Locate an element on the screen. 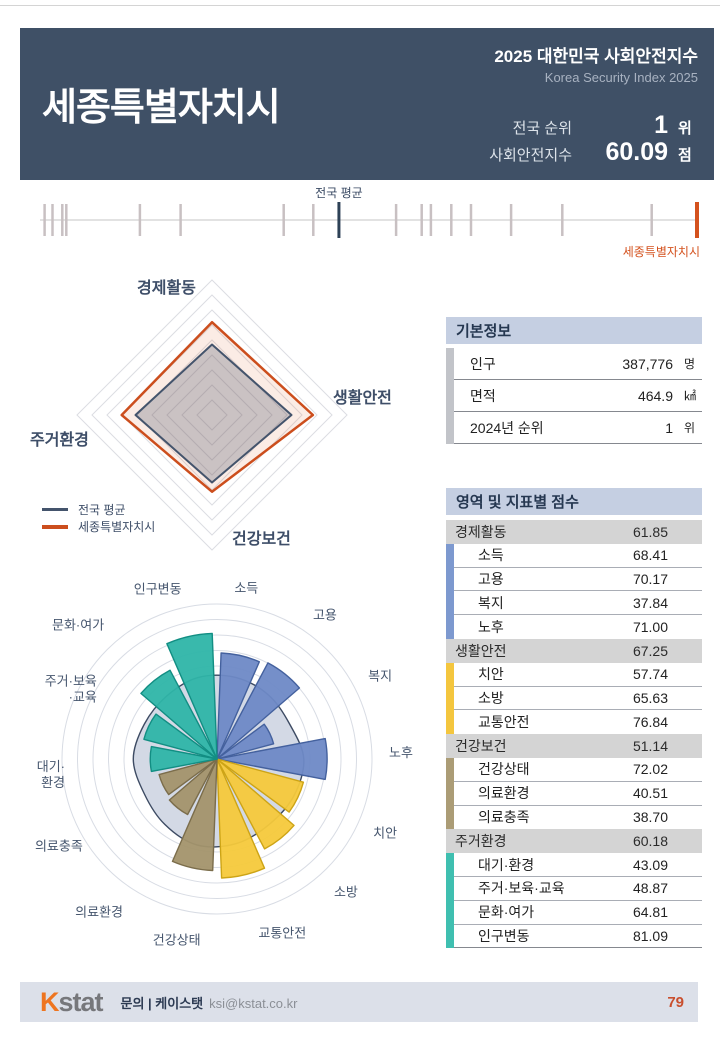 The width and height of the screenshot is (720, 1040). strip-distribution-chart: 전국 평균 세종특별자치시 is located at coordinates (370, 222).